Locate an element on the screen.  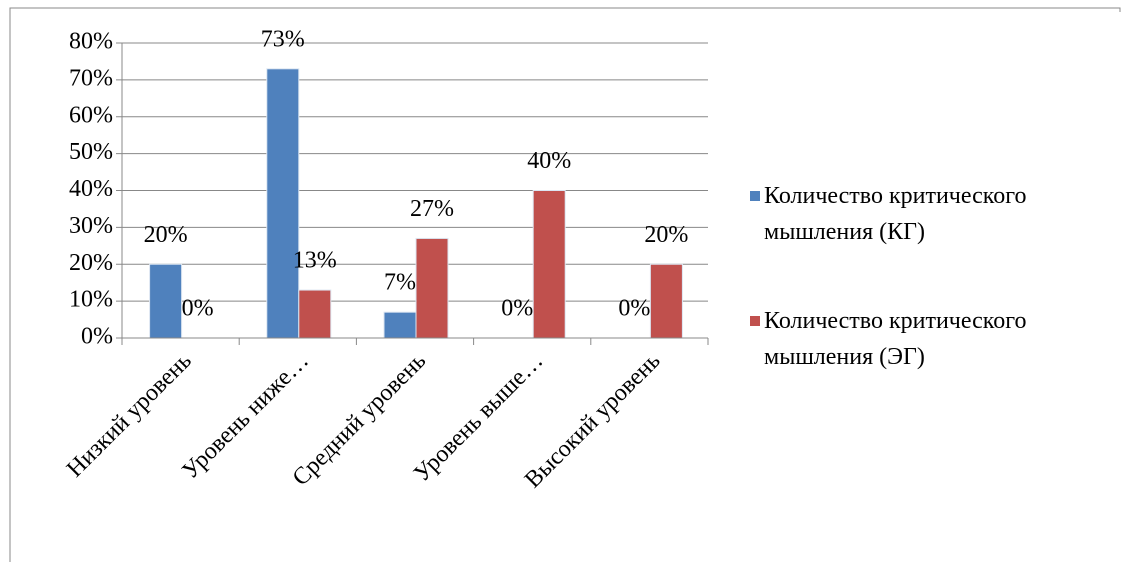
y-tick-label: 50% is located at coordinates (91, 152).